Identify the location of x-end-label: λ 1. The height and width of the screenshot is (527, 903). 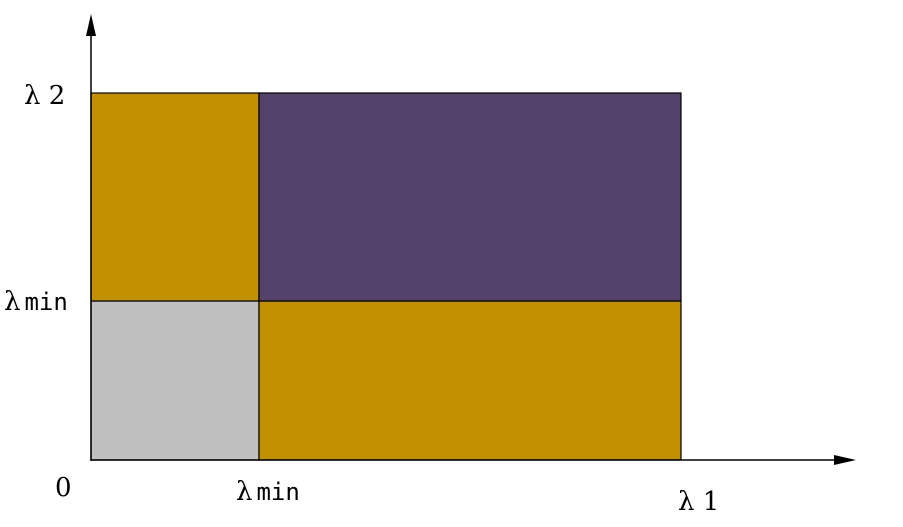
(698, 502).